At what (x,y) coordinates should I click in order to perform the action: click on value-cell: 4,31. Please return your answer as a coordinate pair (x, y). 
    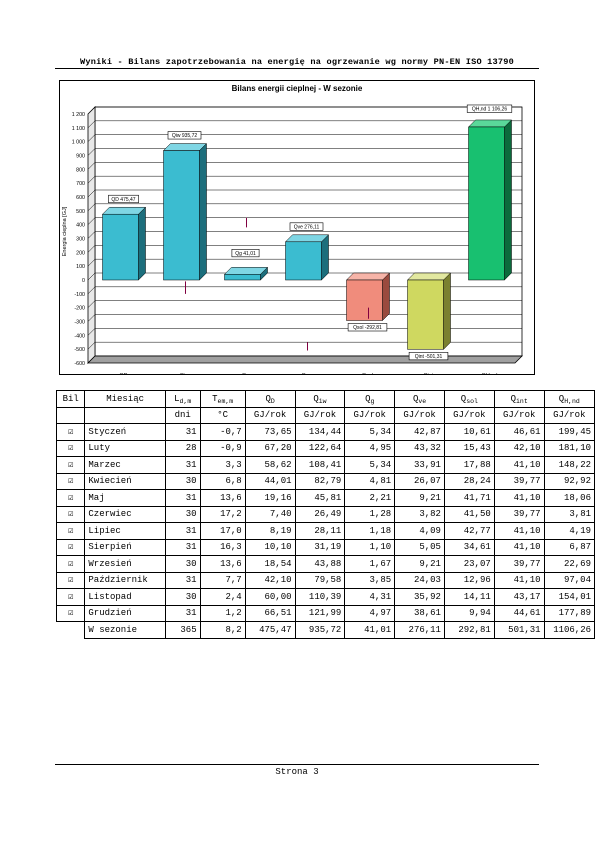
    Looking at the image, I should click on (370, 597).